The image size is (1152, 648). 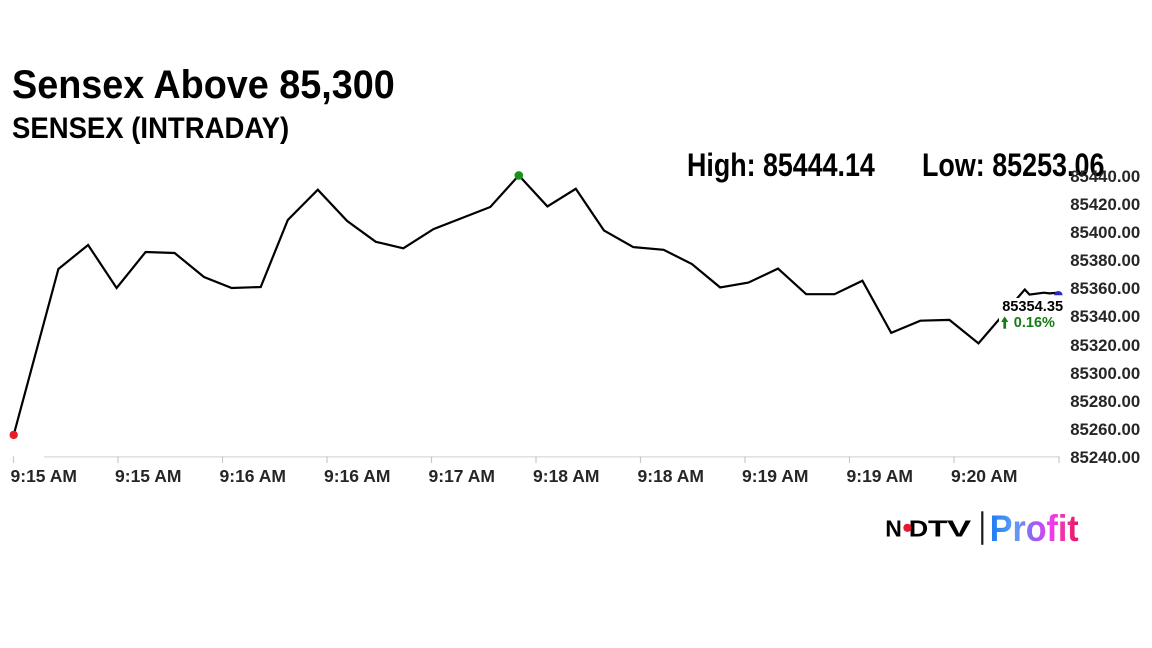 What do you see at coordinates (1034, 528) in the screenshot?
I see `svg-text: Profit` at bounding box center [1034, 528].